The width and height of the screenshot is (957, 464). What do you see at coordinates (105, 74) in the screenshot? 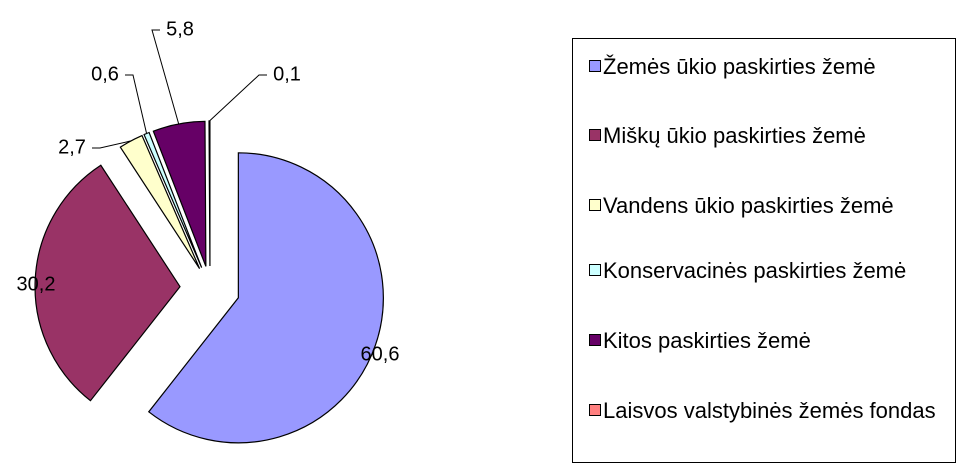
I see `data-label: 0,6` at bounding box center [105, 74].